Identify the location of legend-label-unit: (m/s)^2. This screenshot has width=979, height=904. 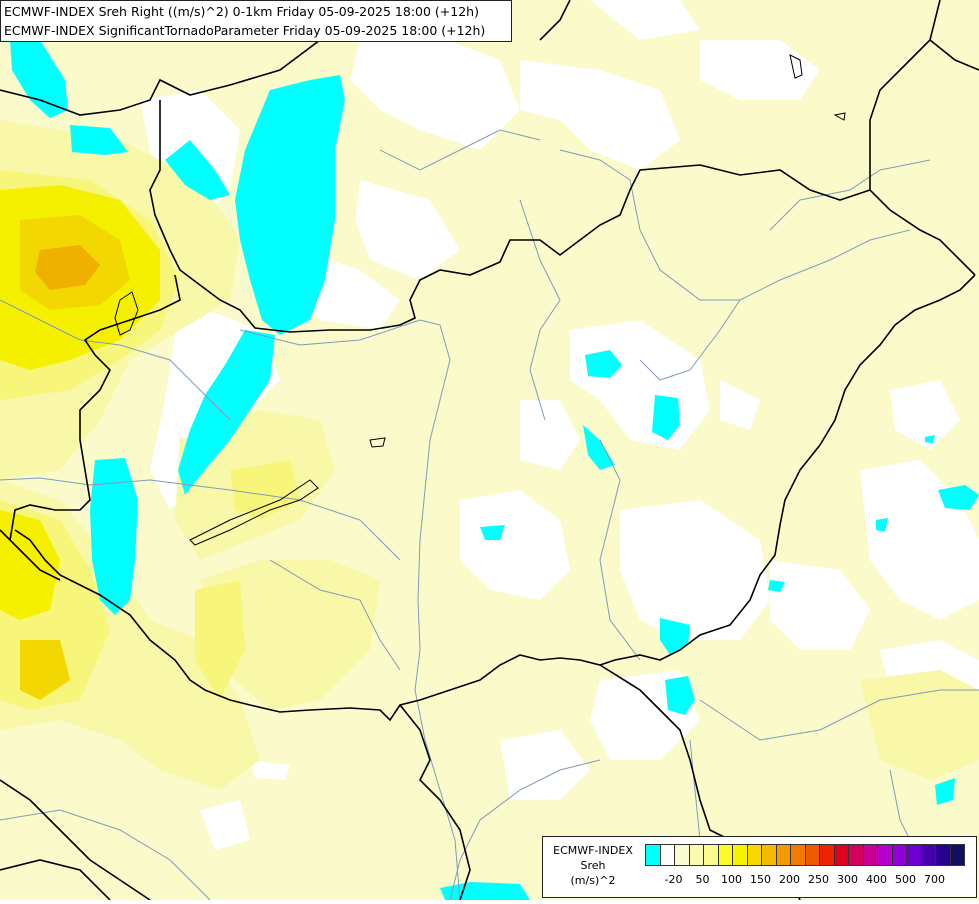
(593, 880).